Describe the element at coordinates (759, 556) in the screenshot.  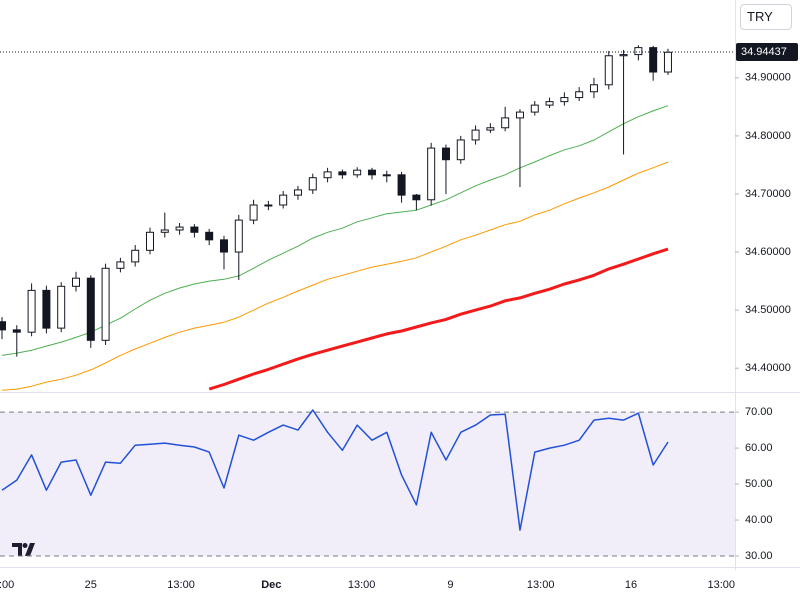
I see `y-tick-label: 30.00` at that location.